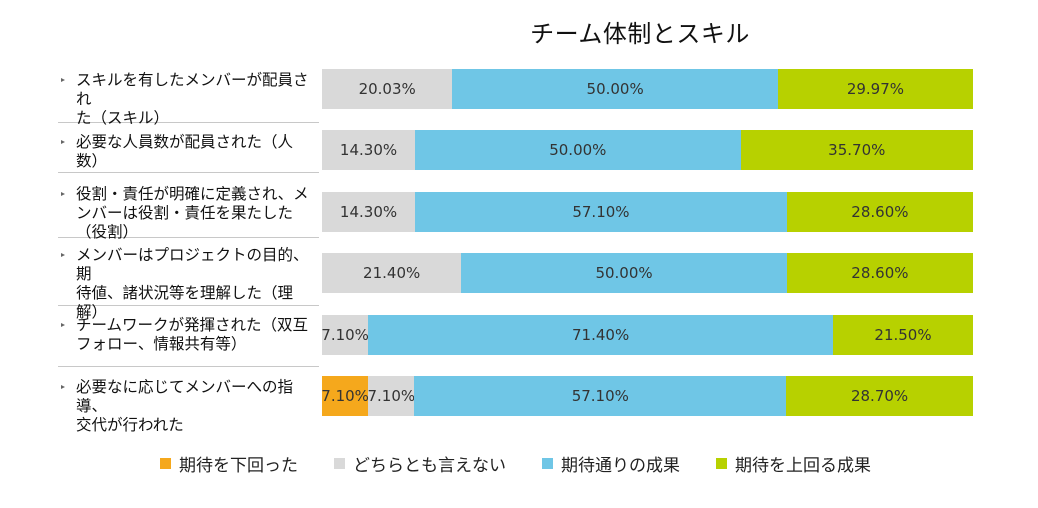 The width and height of the screenshot is (1038, 508). What do you see at coordinates (185, 396) in the screenshot?
I see `category-label-line: 必要なに応じてメンバーへの指導、` at bounding box center [185, 396].